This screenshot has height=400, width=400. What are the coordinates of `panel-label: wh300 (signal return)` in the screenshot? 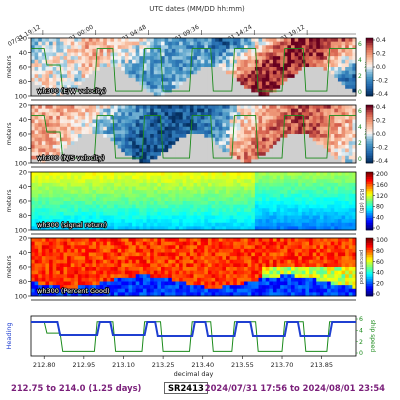 It's located at (72, 225).